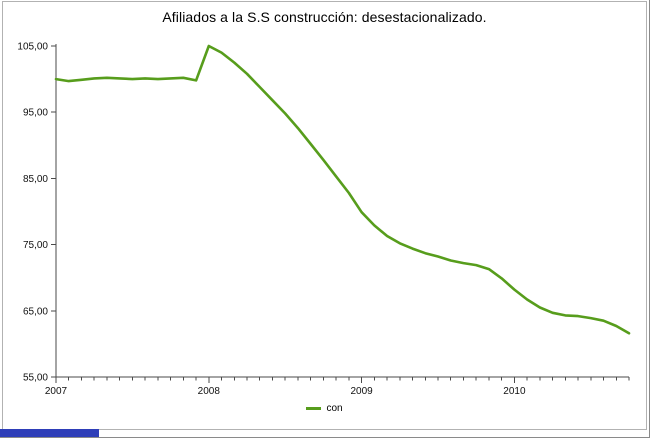 Image resolution: width=650 pixels, height=438 pixels. I want to click on window-fragment, so click(49, 433).